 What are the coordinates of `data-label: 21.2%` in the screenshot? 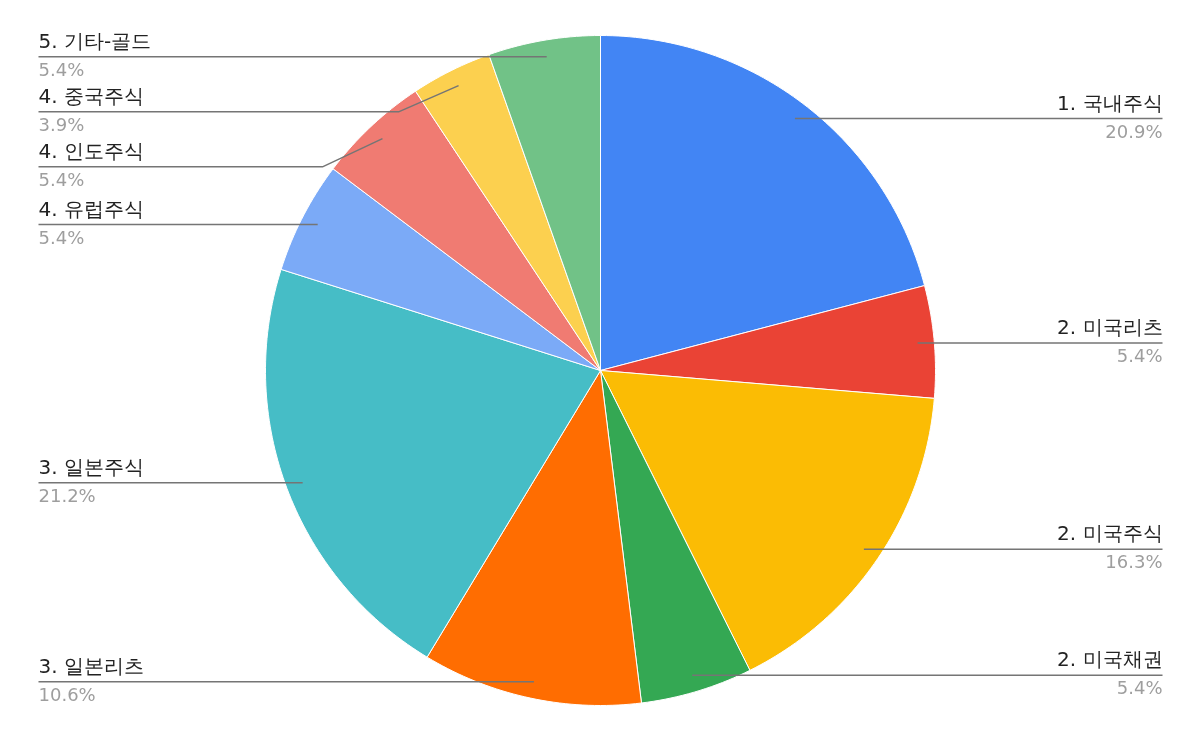 It's located at (67, 495).